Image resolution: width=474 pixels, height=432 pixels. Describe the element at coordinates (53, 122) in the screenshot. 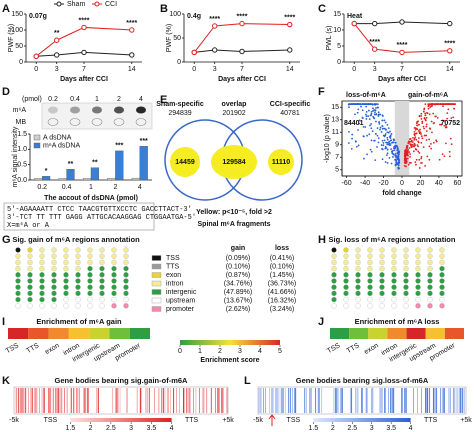

I see `blot-dot` at that location.